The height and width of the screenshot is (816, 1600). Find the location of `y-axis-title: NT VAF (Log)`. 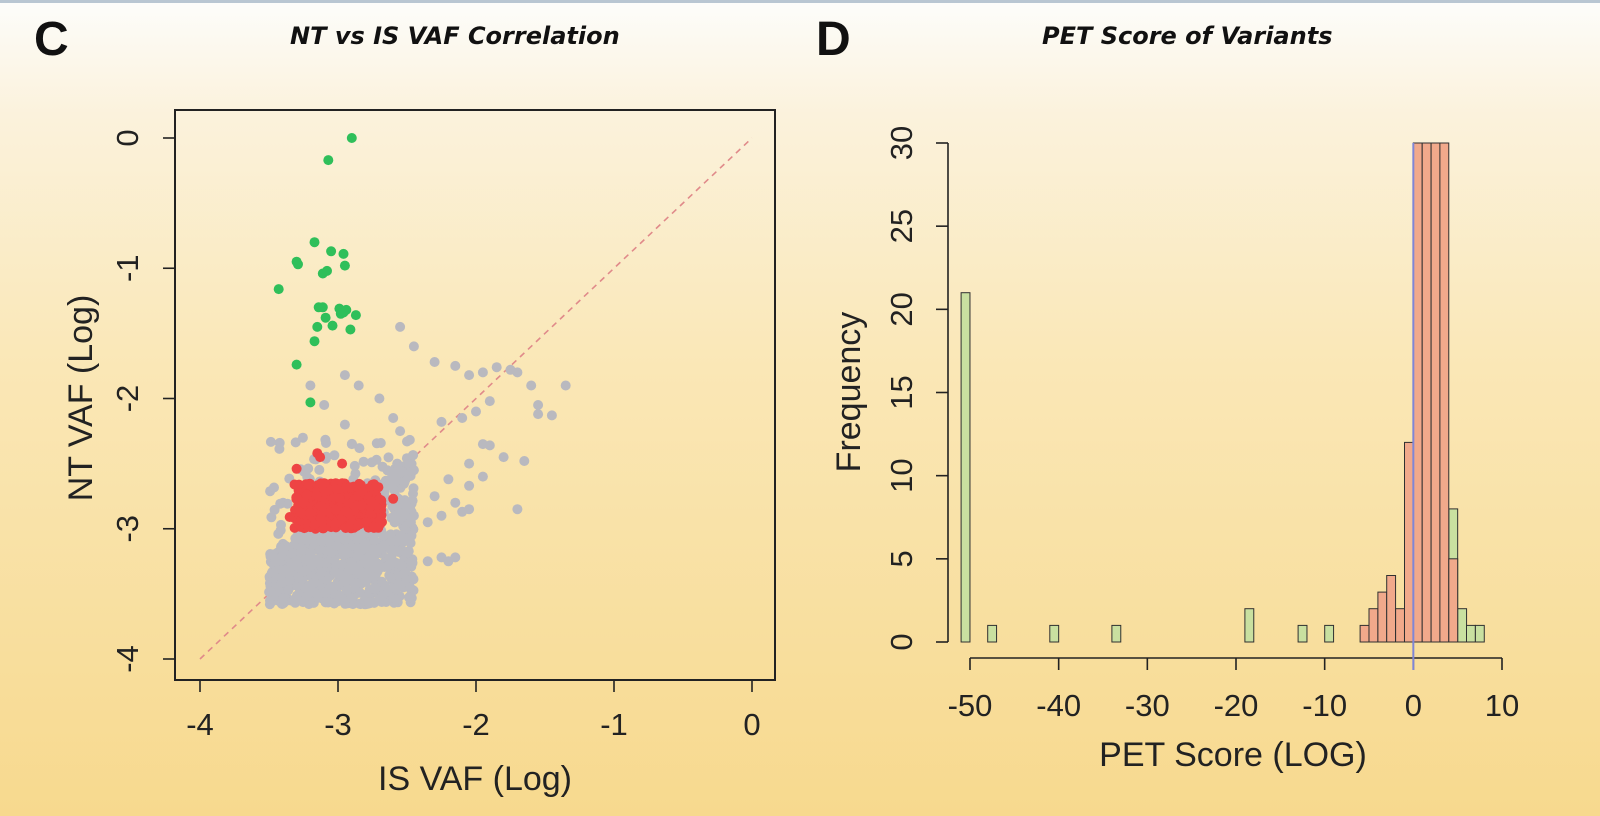

y-axis-title: NT VAF (Log) is located at coordinates (81, 398).